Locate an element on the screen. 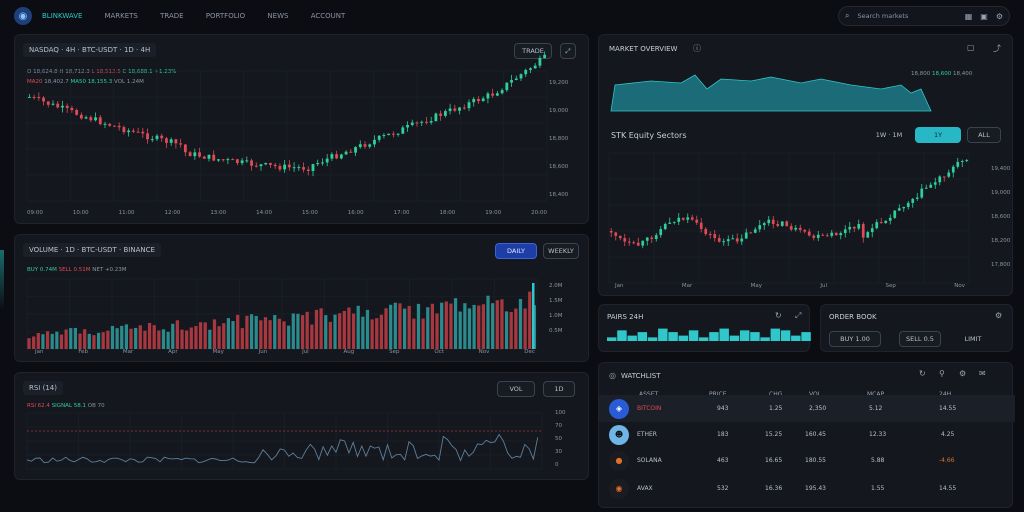  grid-icon: ▦ is located at coordinates (968, 16).